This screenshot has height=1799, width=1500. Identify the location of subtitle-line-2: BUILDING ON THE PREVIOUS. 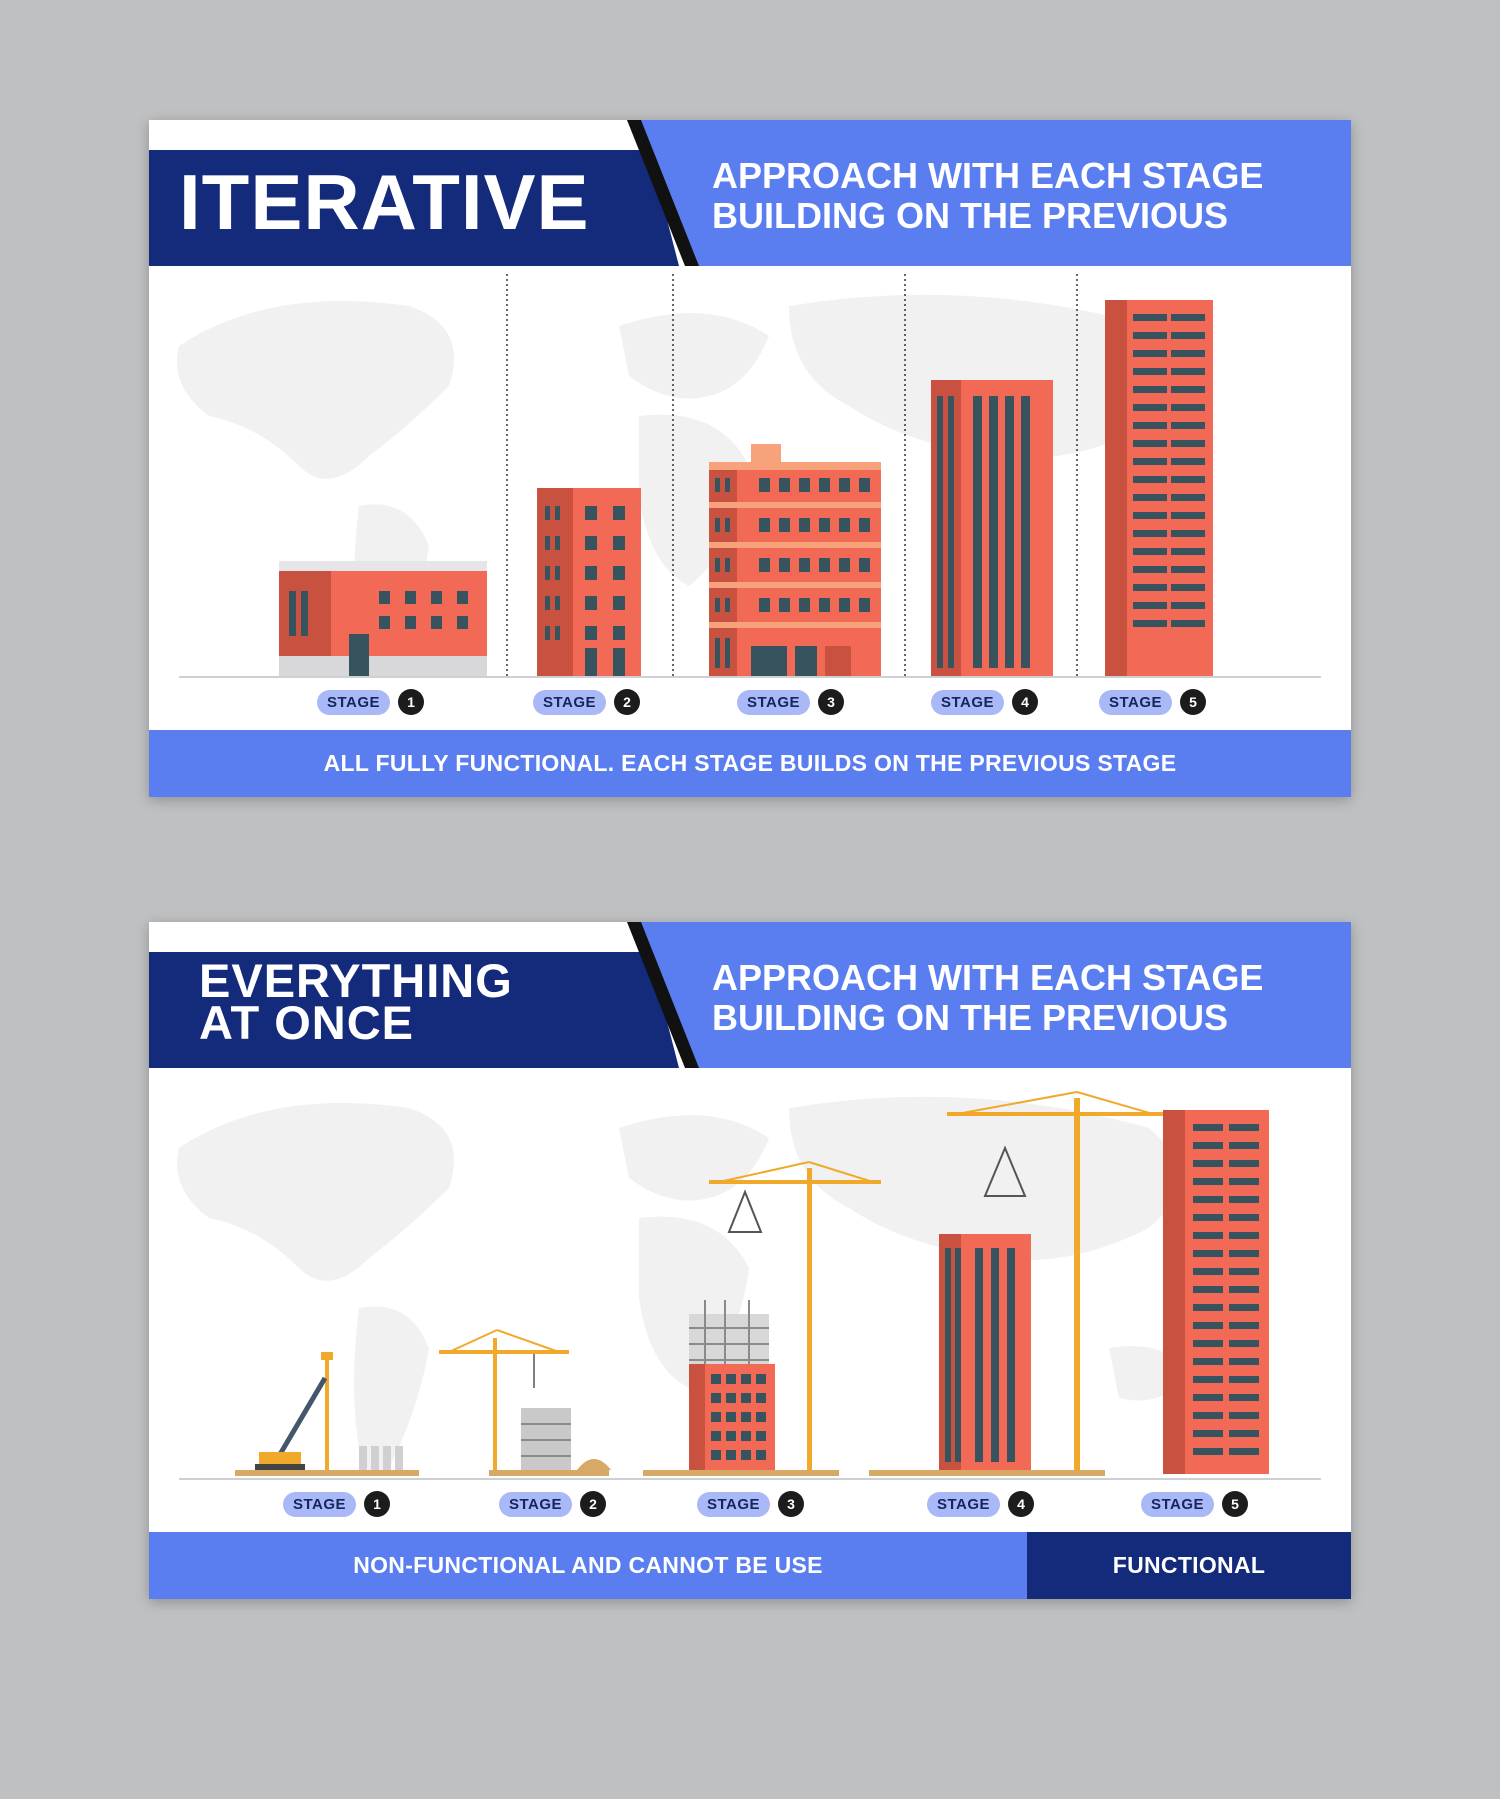
(970, 215).